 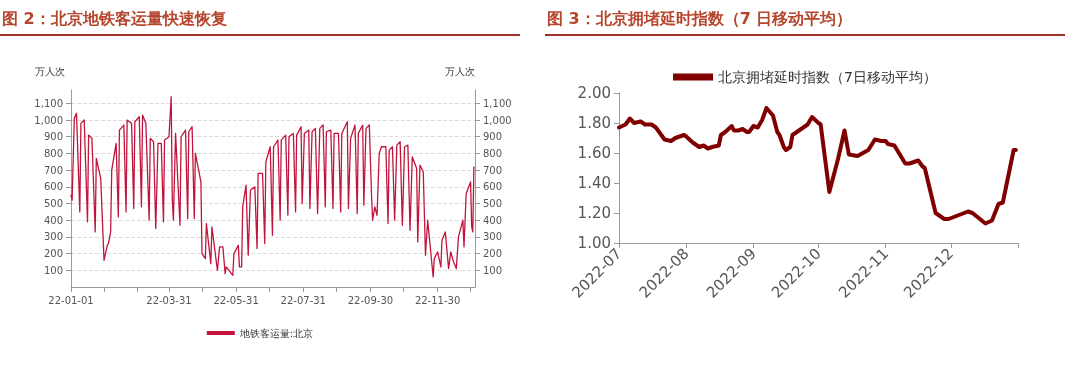 What do you see at coordinates (493, 153) in the screenshot?
I see `y2-tick-label: 800` at bounding box center [493, 153].